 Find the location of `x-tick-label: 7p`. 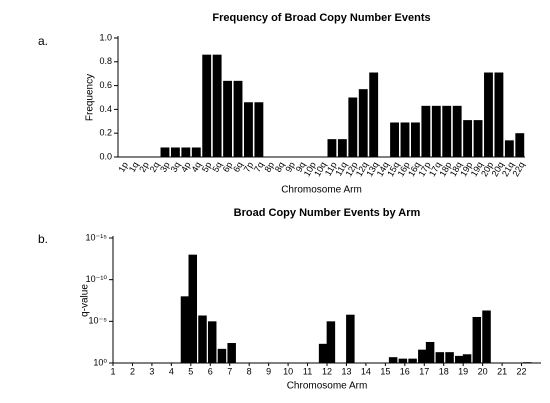

x-tick-label: 7p is located at coordinates (249, 167).